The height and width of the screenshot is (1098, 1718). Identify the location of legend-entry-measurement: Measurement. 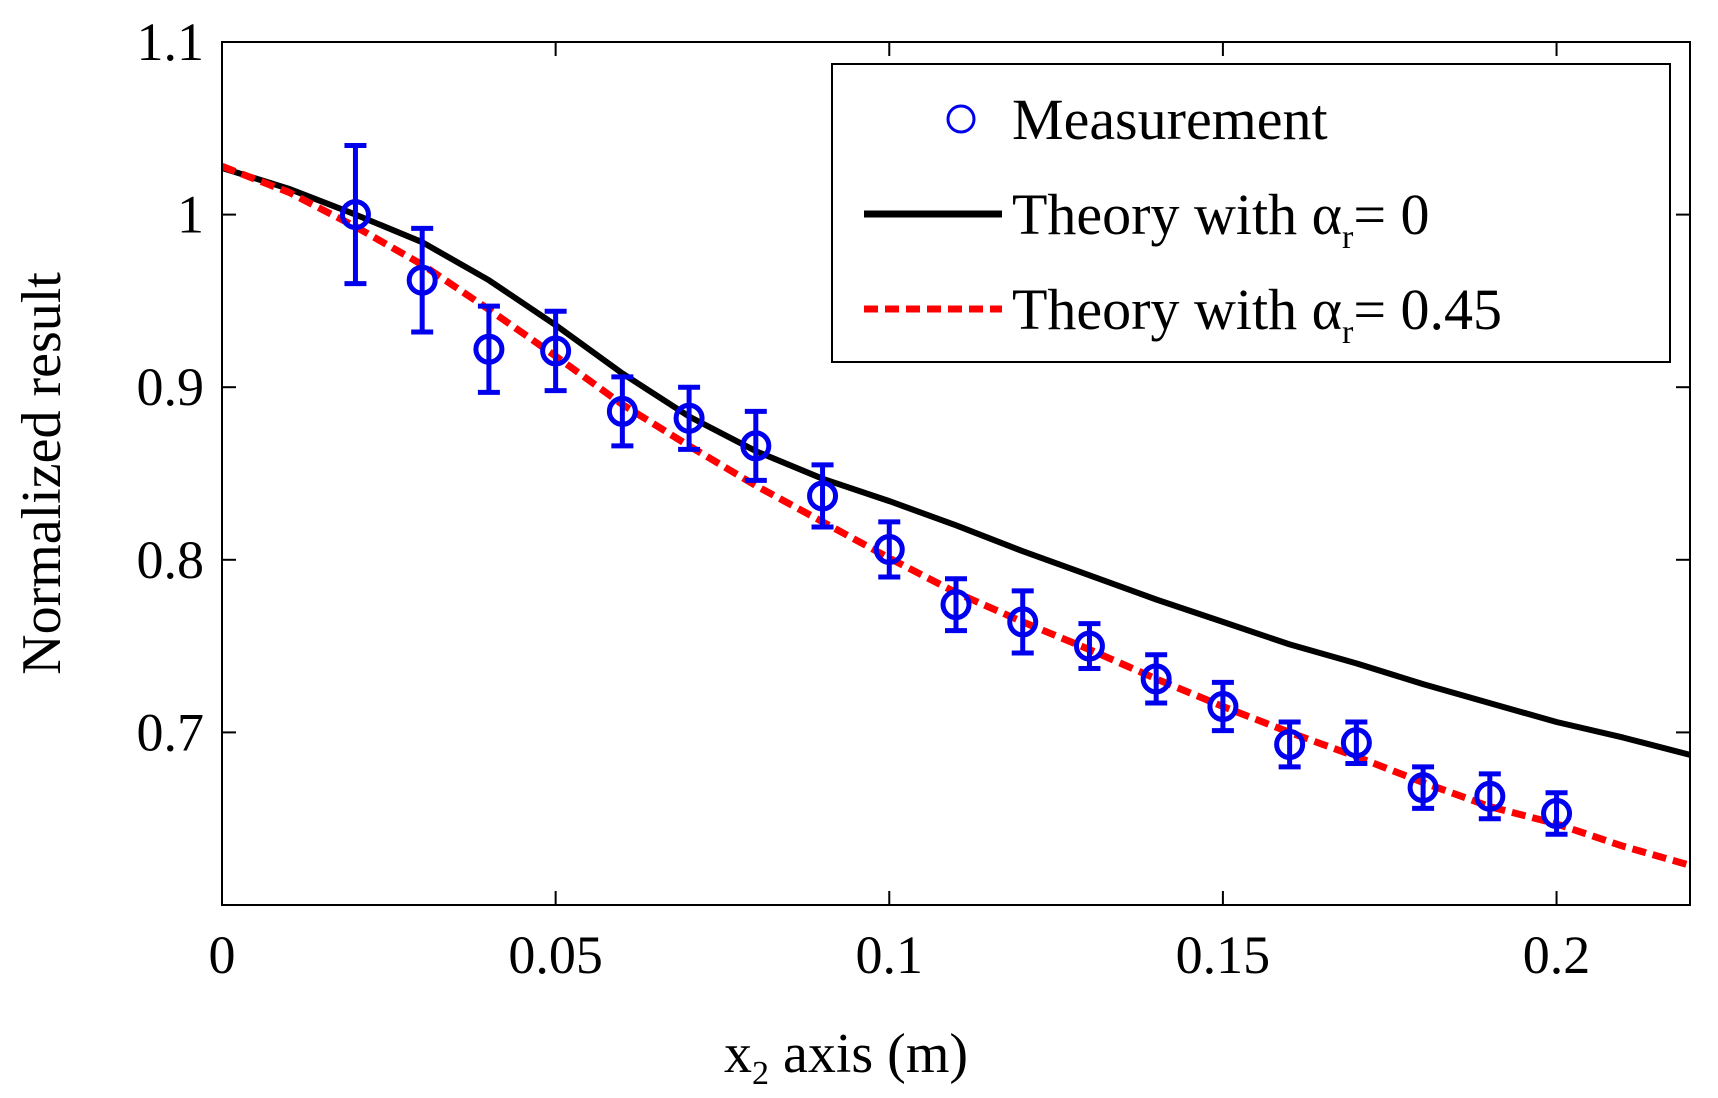
(1137, 119).